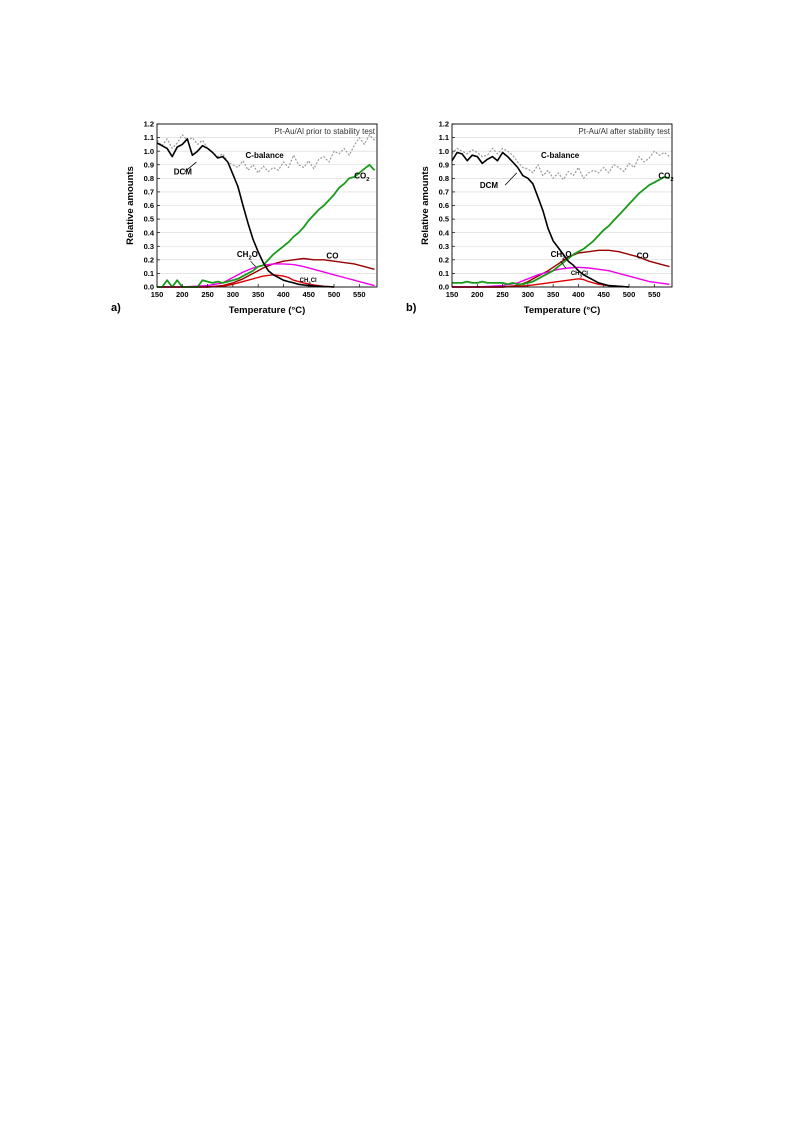  What do you see at coordinates (561, 277) in the screenshot?
I see `series-line-ch2o` at bounding box center [561, 277].